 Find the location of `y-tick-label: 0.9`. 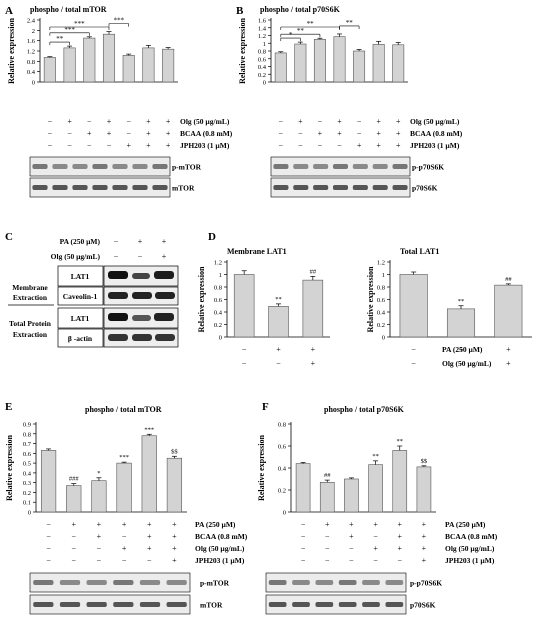

y-tick-label: 0.9 is located at coordinates (27, 425).